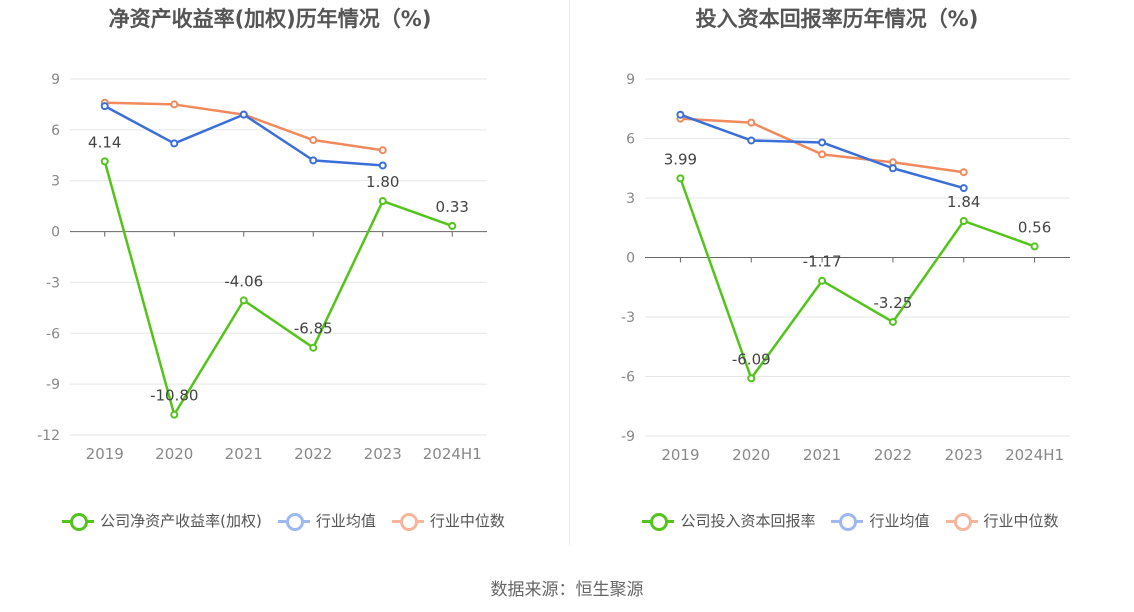  What do you see at coordinates (104, 142) in the screenshot?
I see `data-label: 4.14` at bounding box center [104, 142].